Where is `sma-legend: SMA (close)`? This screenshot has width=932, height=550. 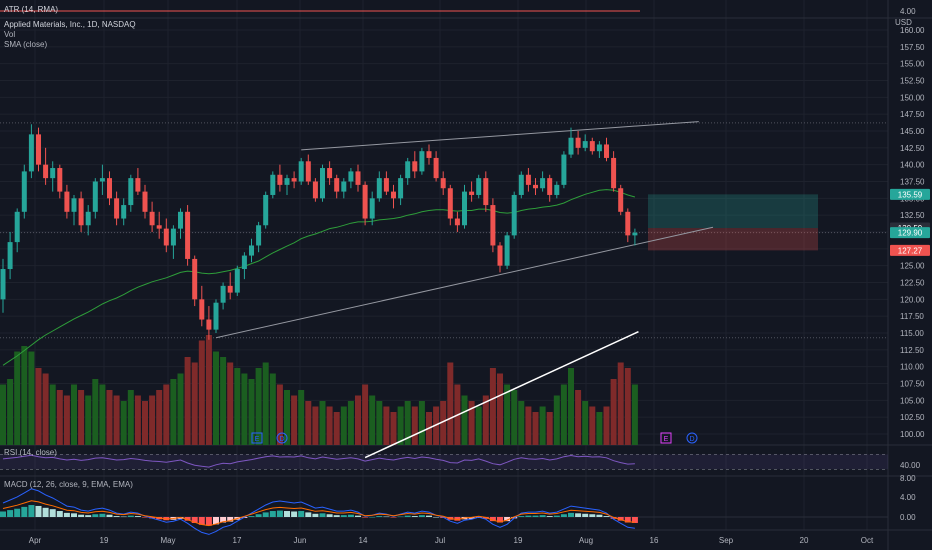 sma-legend: SMA (close) is located at coordinates (25, 45).